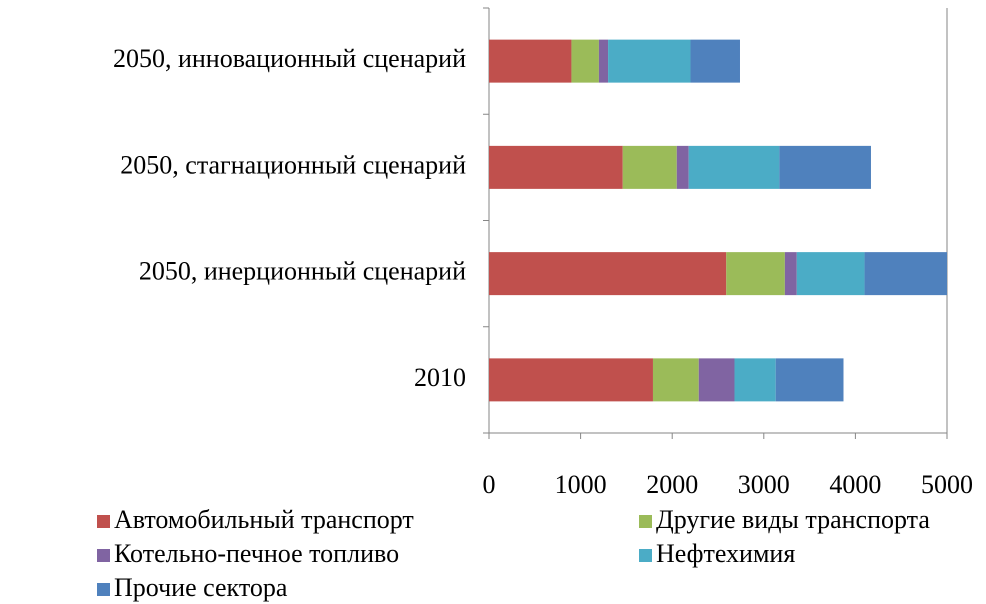 The image size is (986, 604). What do you see at coordinates (302, 271) in the screenshot?
I see `y-tick-label: 2050, инерционный сценарий` at bounding box center [302, 271].